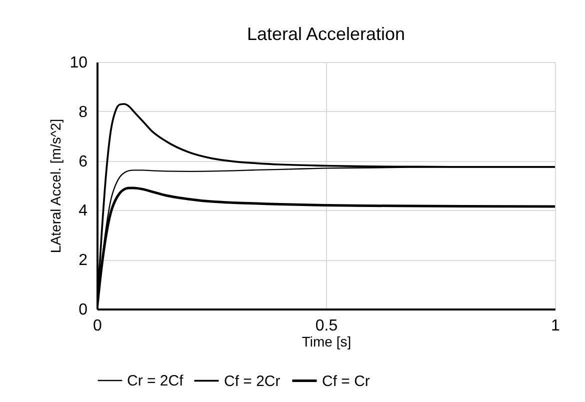 The image size is (585, 402). What do you see at coordinates (326, 34) in the screenshot?
I see `chart-title: Lateral Acceleration` at bounding box center [326, 34].